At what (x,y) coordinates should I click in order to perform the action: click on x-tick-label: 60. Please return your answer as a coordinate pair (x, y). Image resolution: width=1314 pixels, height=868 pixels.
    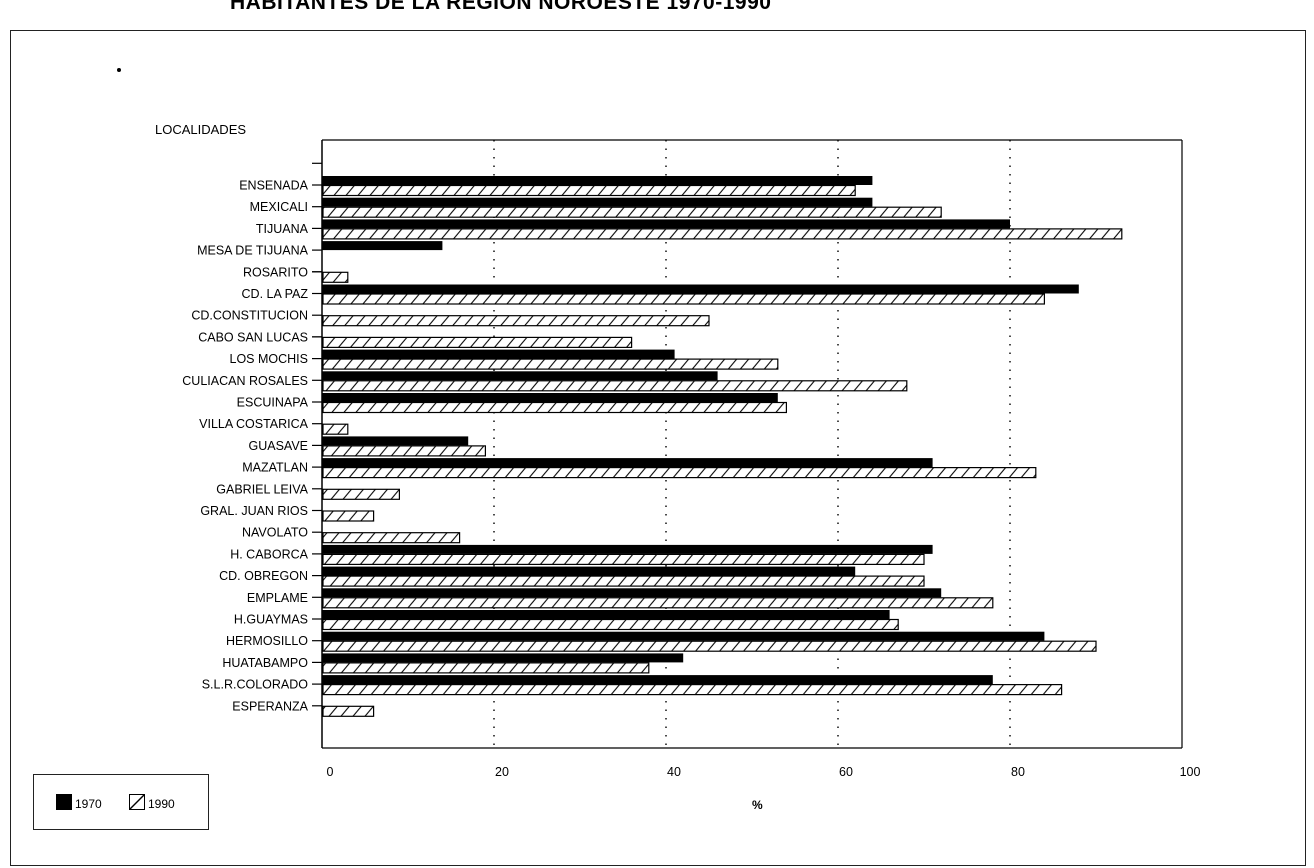
    Looking at the image, I should click on (846, 772).